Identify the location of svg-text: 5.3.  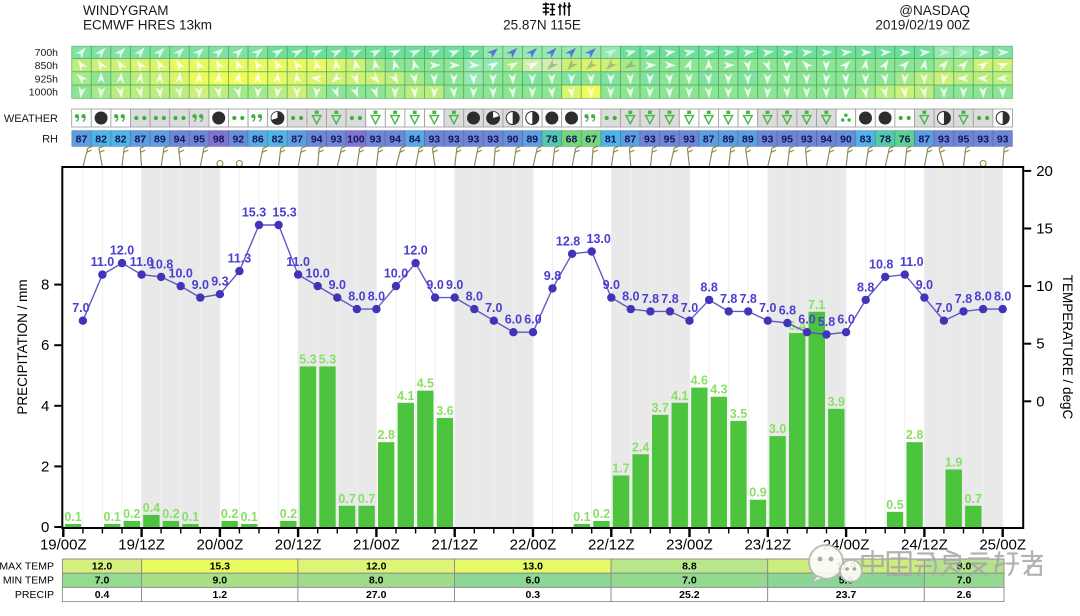
(327, 359).